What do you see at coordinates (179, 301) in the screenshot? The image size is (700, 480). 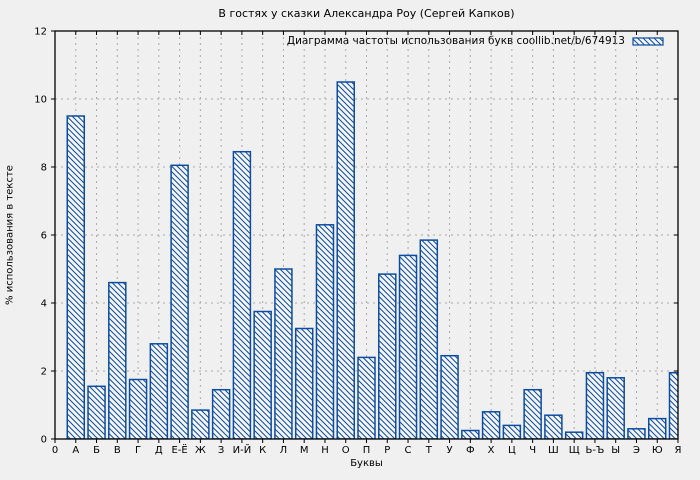 I see `bar-Е-Ё` at bounding box center [179, 301].